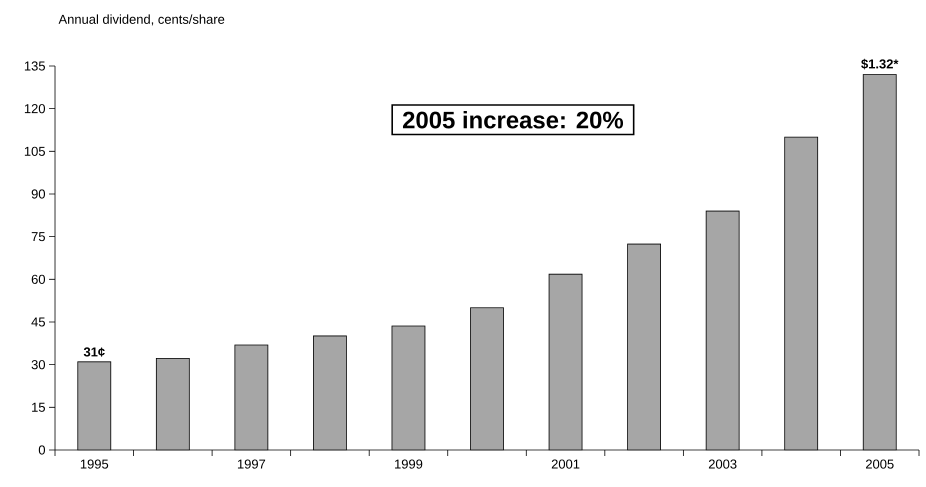  I want to click on y-tick-label: 15, so click(38, 407).